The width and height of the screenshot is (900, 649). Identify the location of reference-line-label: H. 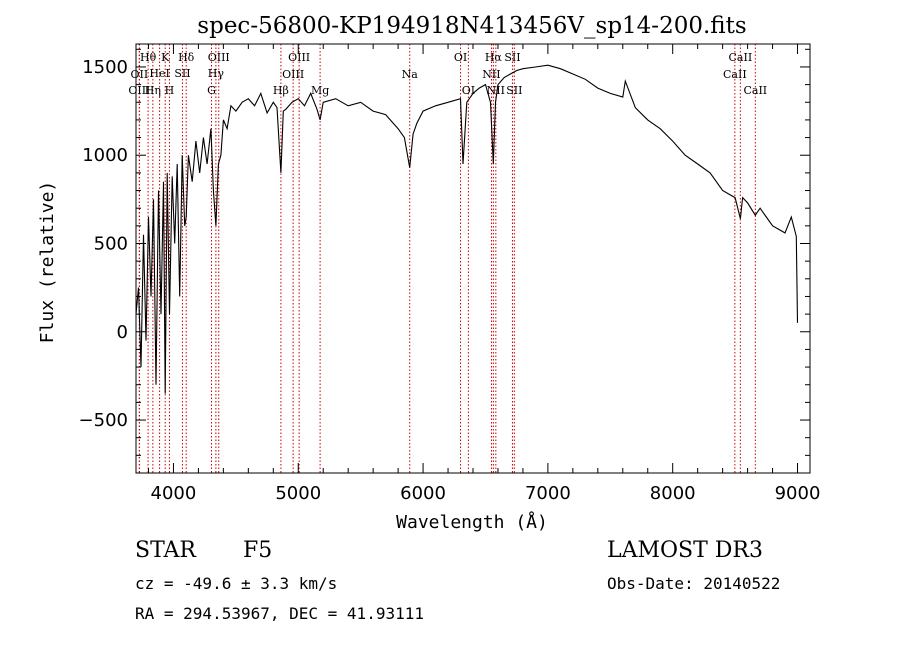
(170, 90).